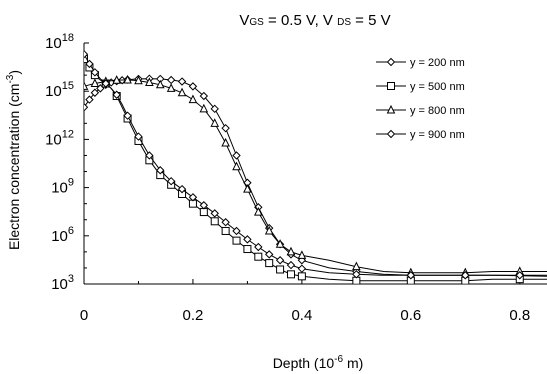 This screenshot has height=374, width=547. What do you see at coordinates (437, 87) in the screenshot?
I see `legend-label: y = 500 nm` at bounding box center [437, 87].